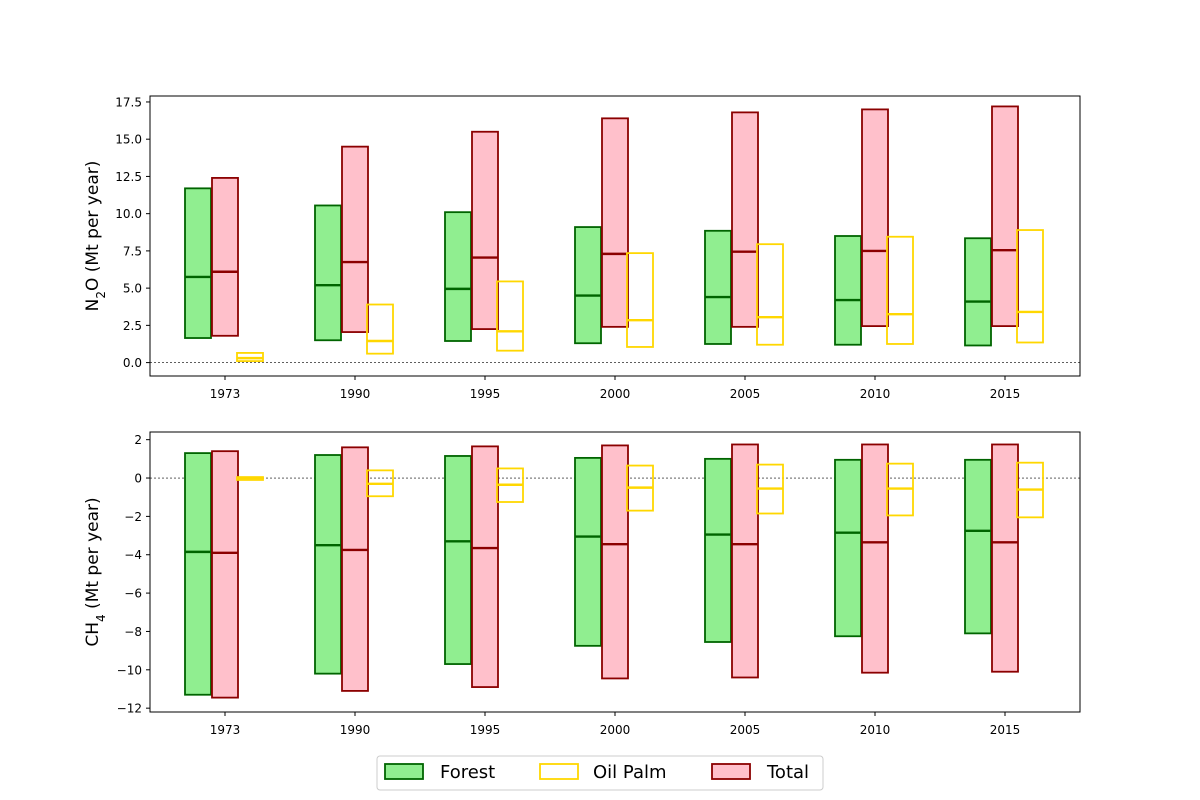 This screenshot has height=800, width=1200. I want to click on n2o-y-tick-label: 10.0, so click(128, 214).